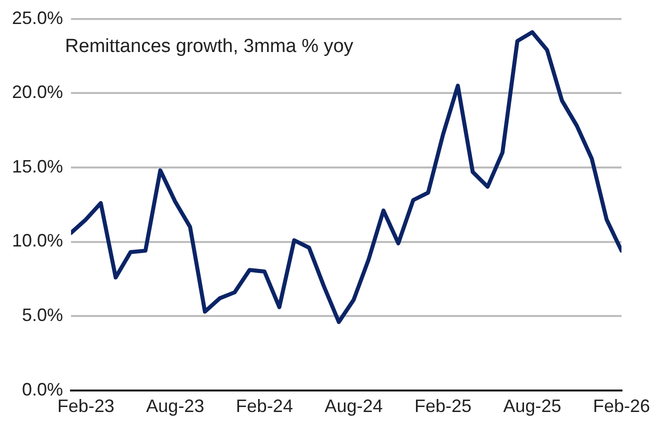 The width and height of the screenshot is (656, 428). Describe the element at coordinates (175, 406) in the screenshot. I see `x-tick-label: Aug-23` at that location.